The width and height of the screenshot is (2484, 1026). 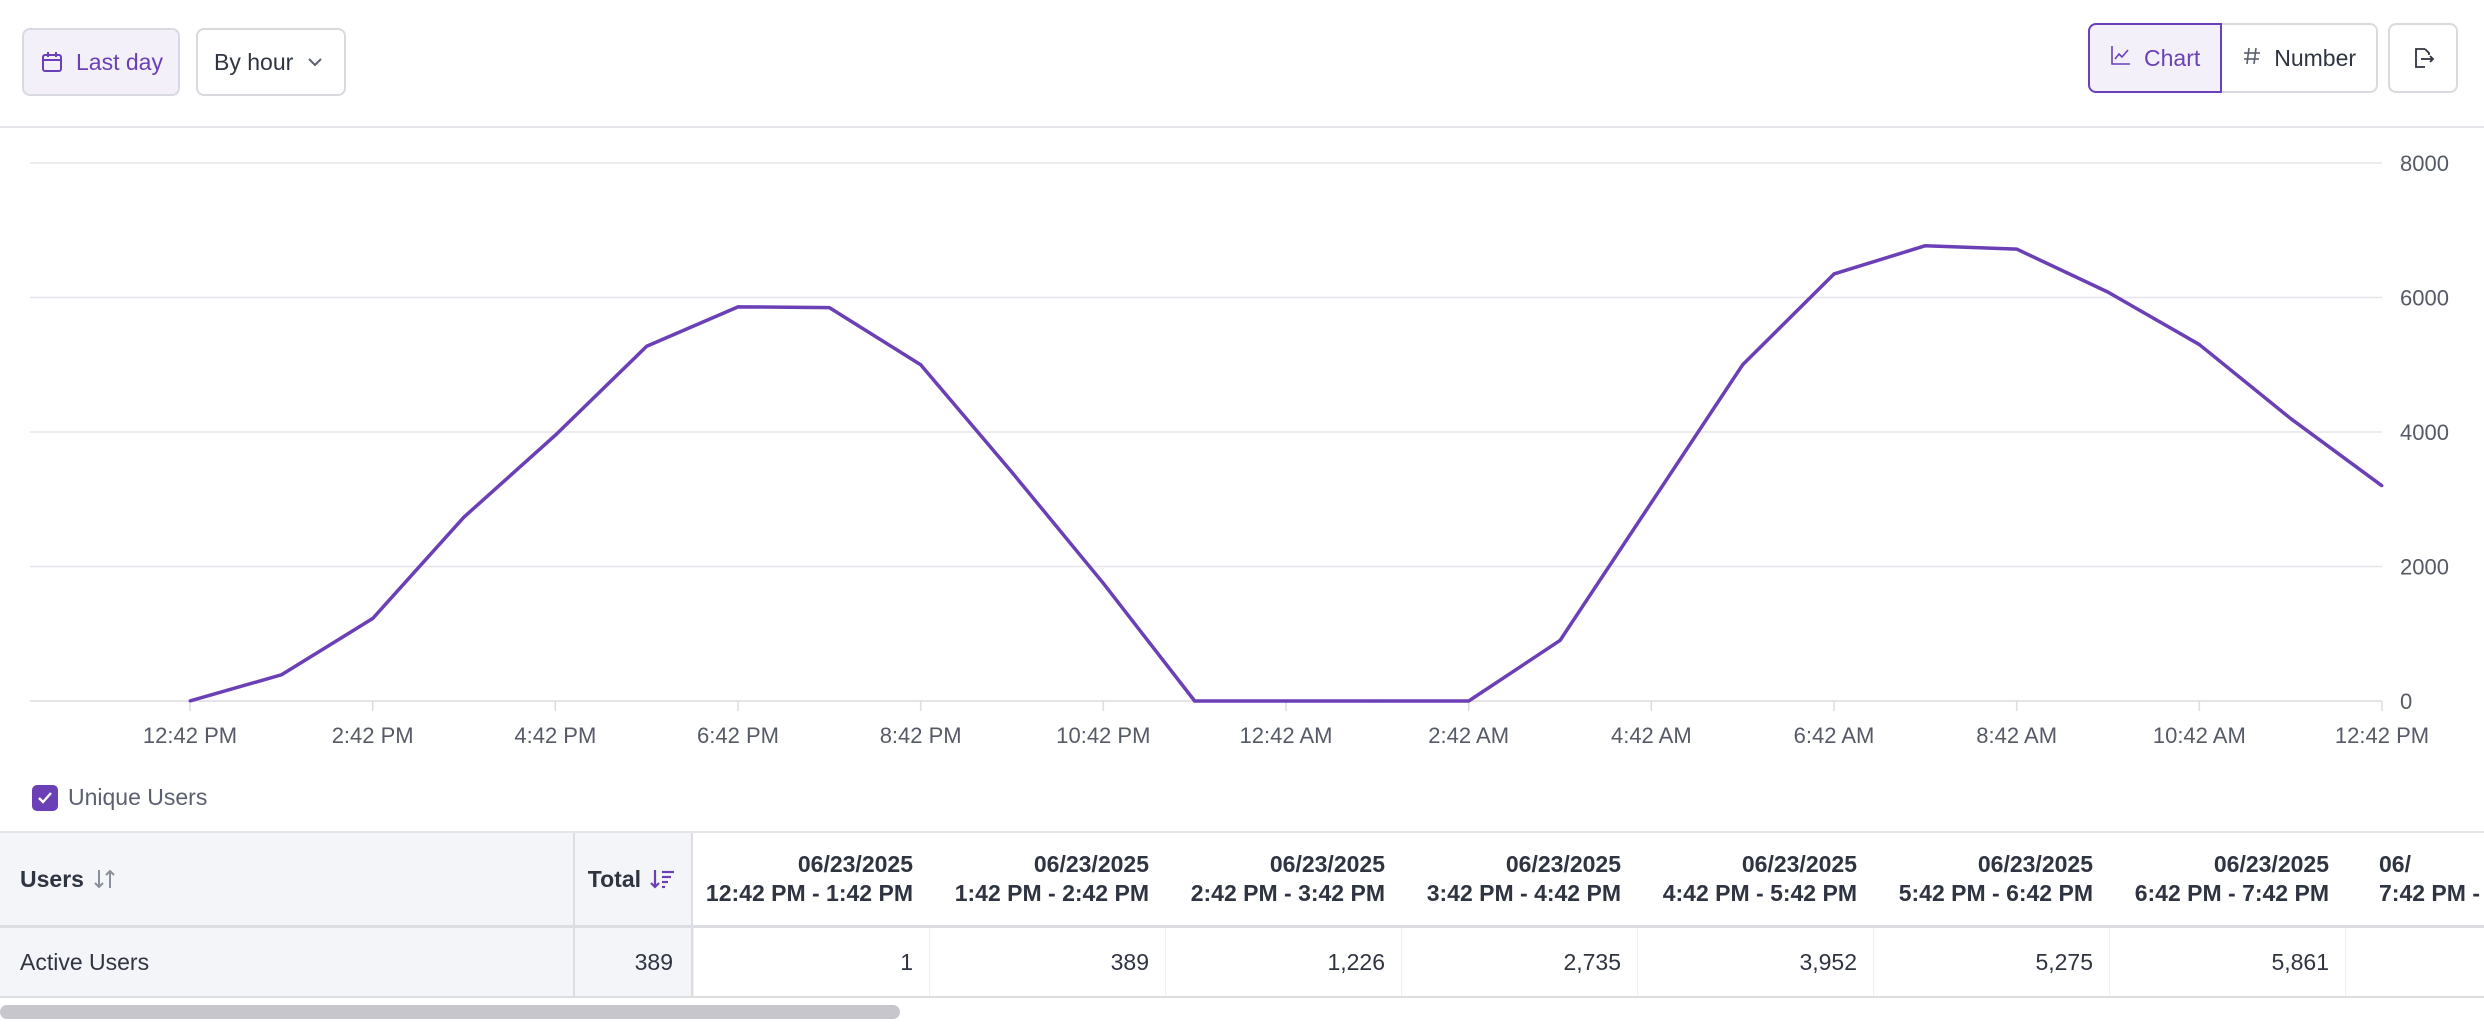 What do you see at coordinates (138, 797) in the screenshot?
I see `legend-label: Unique Users` at bounding box center [138, 797].